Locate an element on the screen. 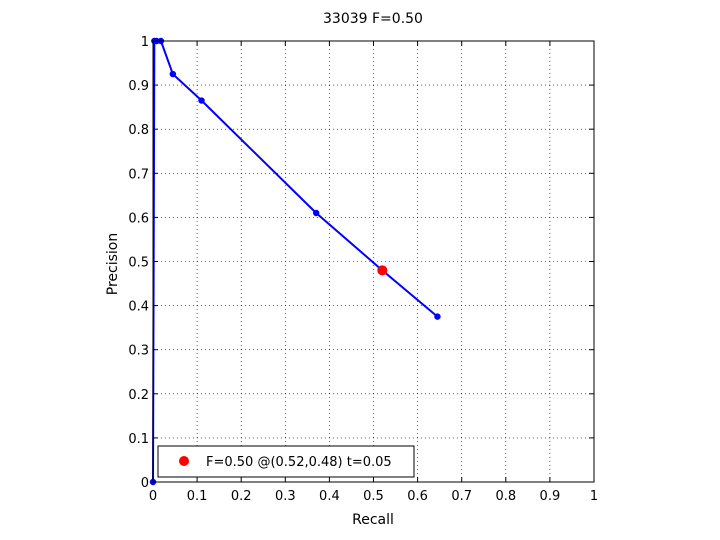 This screenshot has width=720, height=540. y-tick-label: 0.3 is located at coordinates (138, 351).